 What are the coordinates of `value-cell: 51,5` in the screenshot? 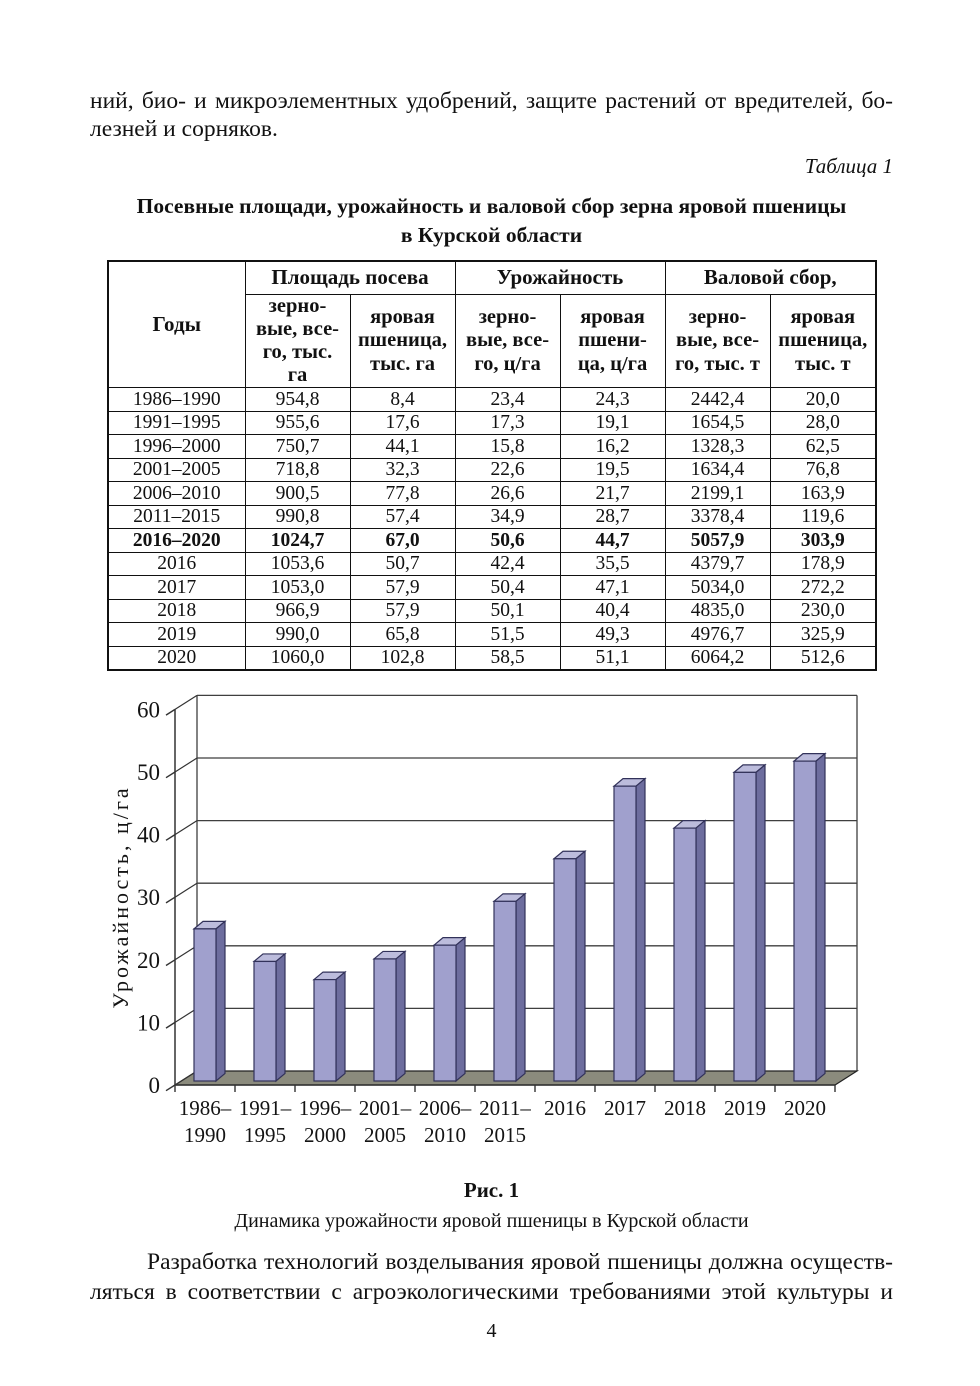 It's located at (507, 634).